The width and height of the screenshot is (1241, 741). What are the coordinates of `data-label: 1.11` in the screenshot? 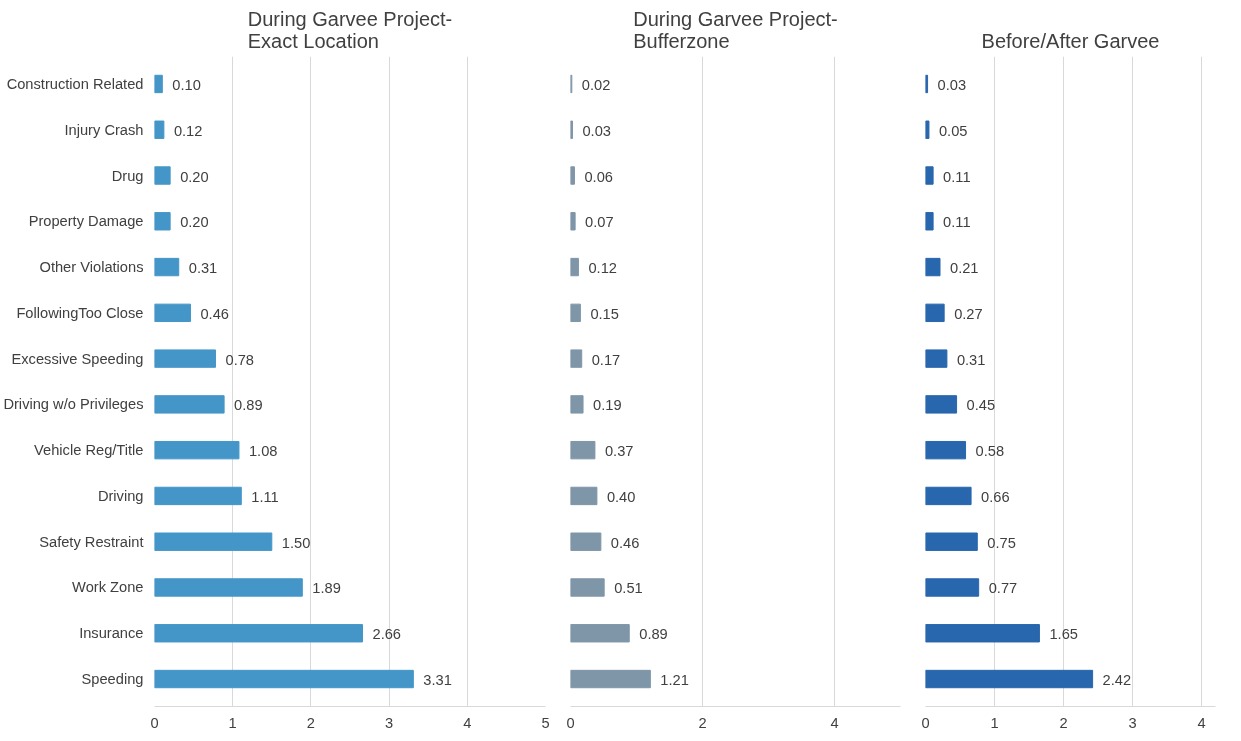 It's located at (265, 496).